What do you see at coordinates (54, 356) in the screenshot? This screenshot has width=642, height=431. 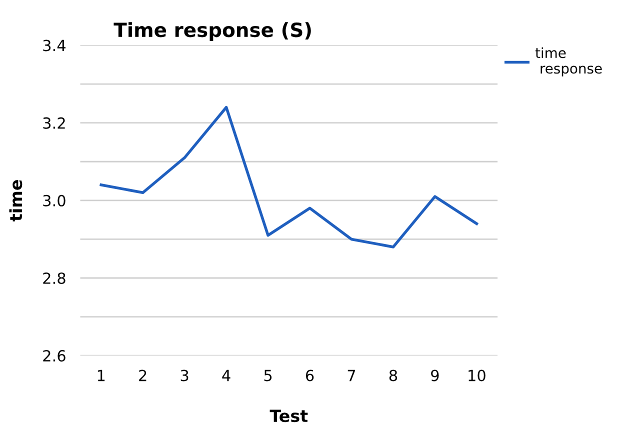 I see `y-tick-label: 2.6` at bounding box center [54, 356].